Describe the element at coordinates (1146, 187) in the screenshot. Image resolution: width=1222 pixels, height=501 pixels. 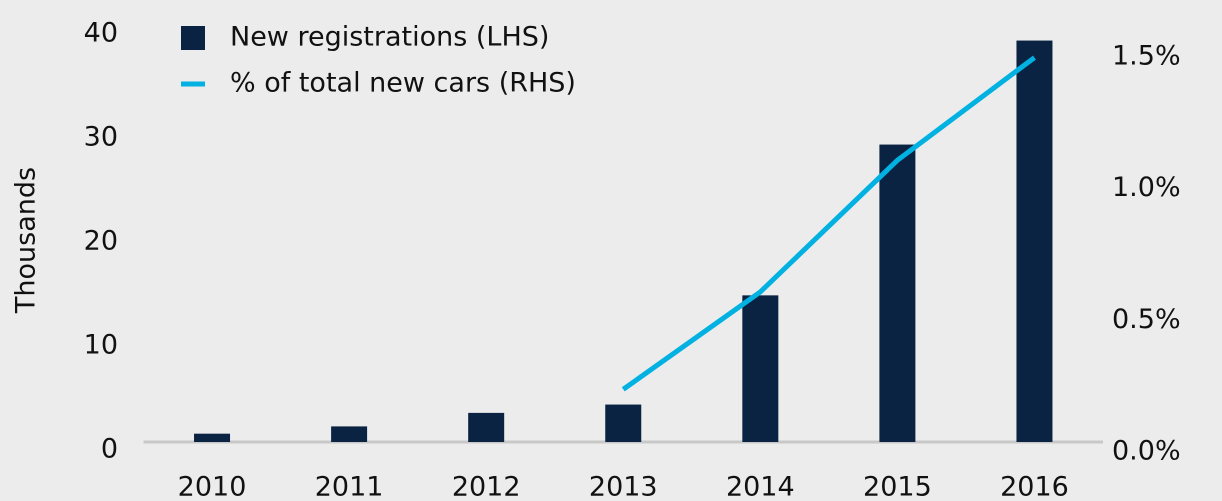
I see `y2-tick-label: 1.0%` at that location.